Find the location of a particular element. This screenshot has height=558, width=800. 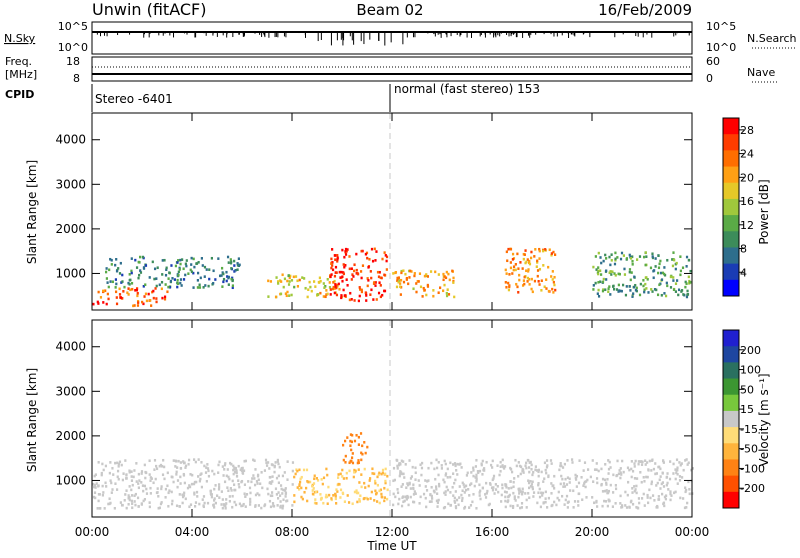

freq-panel: Freq. [MHz] 18 8 60 0 Nave is located at coordinates (391, 70).